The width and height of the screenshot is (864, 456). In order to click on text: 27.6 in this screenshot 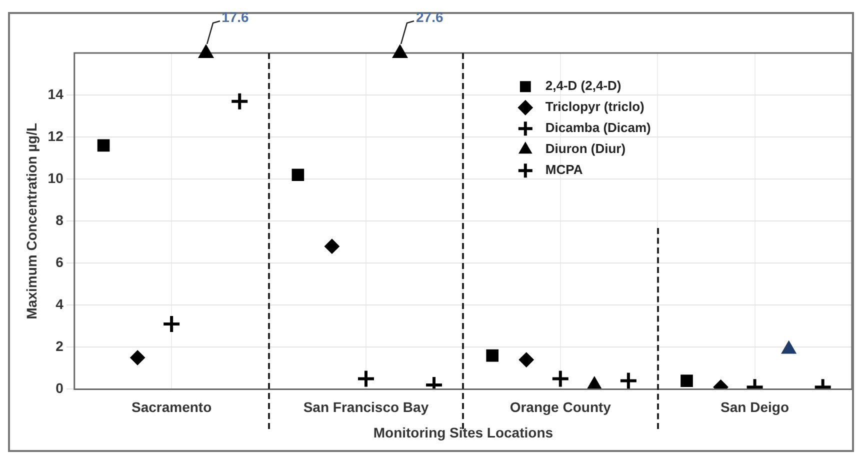, I will do `click(430, 17)`.